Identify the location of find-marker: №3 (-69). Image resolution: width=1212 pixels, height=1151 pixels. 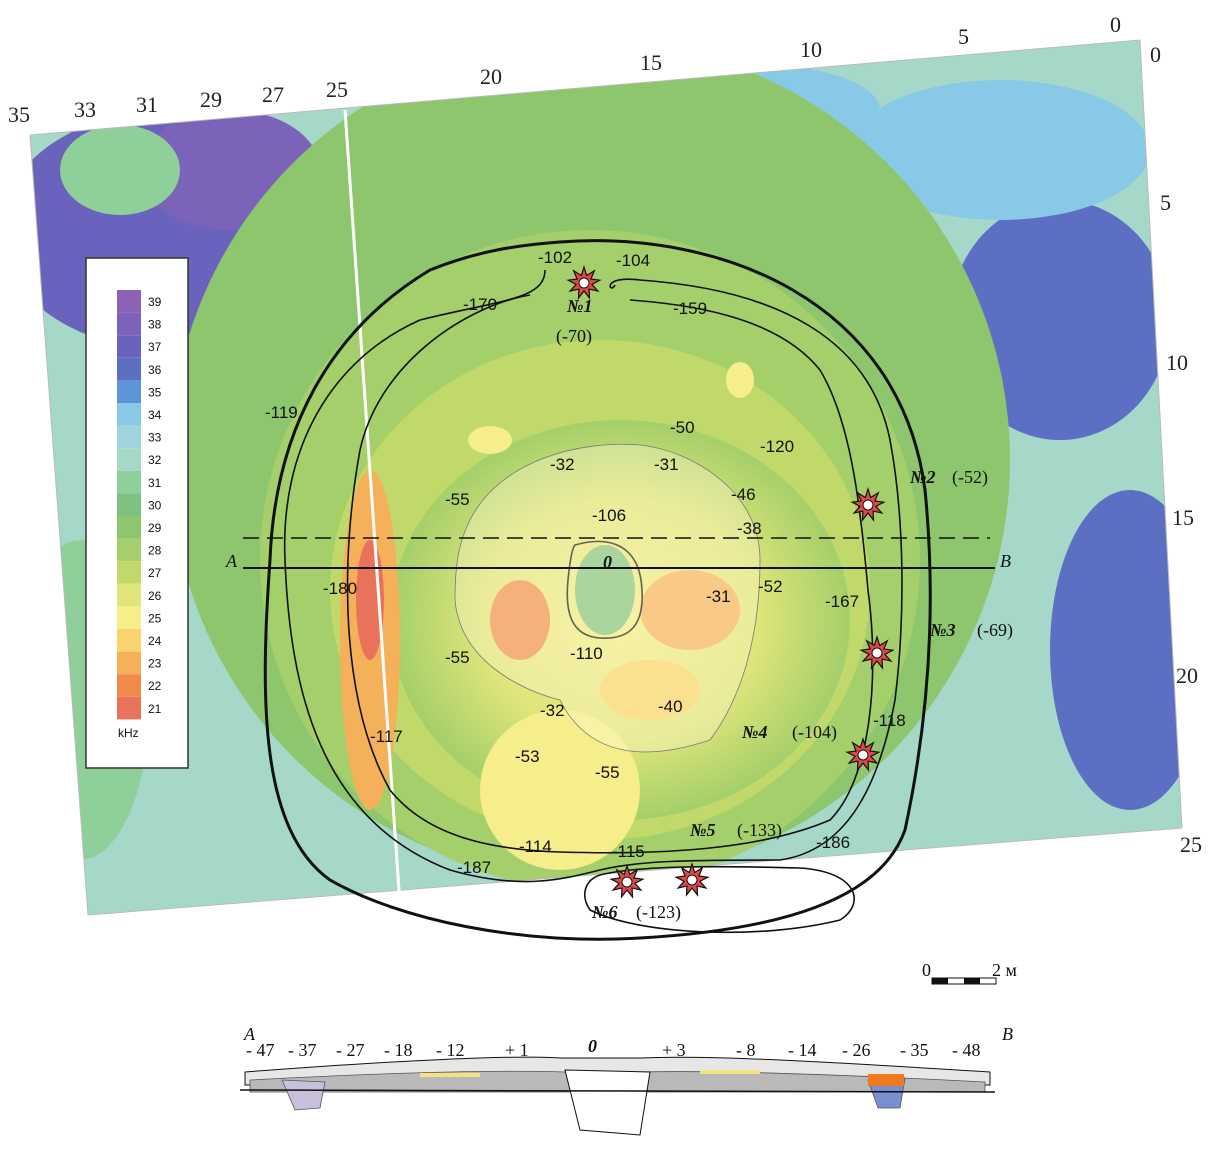
(936, 645).